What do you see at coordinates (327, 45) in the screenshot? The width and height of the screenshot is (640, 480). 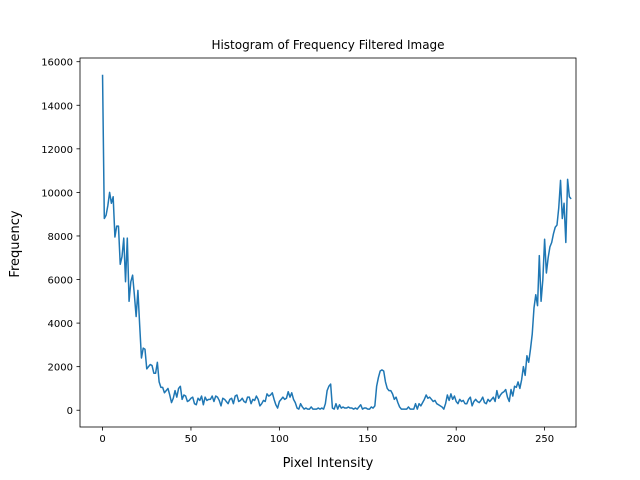 I see `chart-title: Histogram of Frequency Filtered Image` at bounding box center [327, 45].